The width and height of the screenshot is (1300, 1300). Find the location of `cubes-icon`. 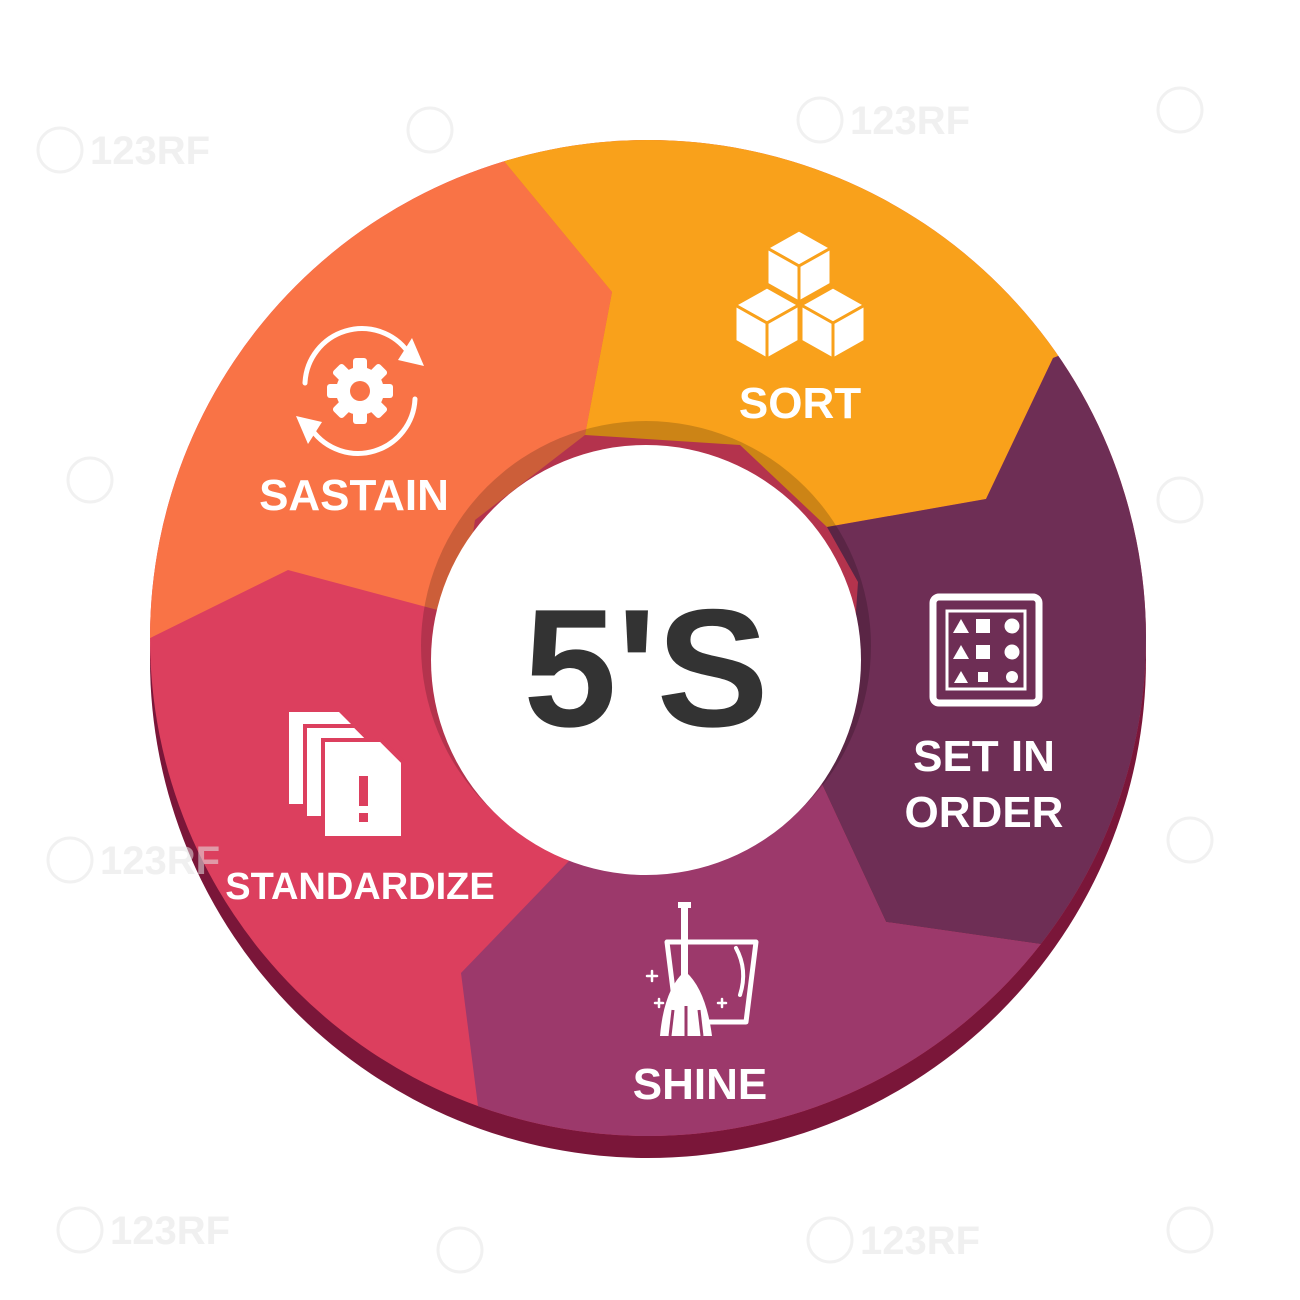

cubes-icon is located at coordinates (800, 294).